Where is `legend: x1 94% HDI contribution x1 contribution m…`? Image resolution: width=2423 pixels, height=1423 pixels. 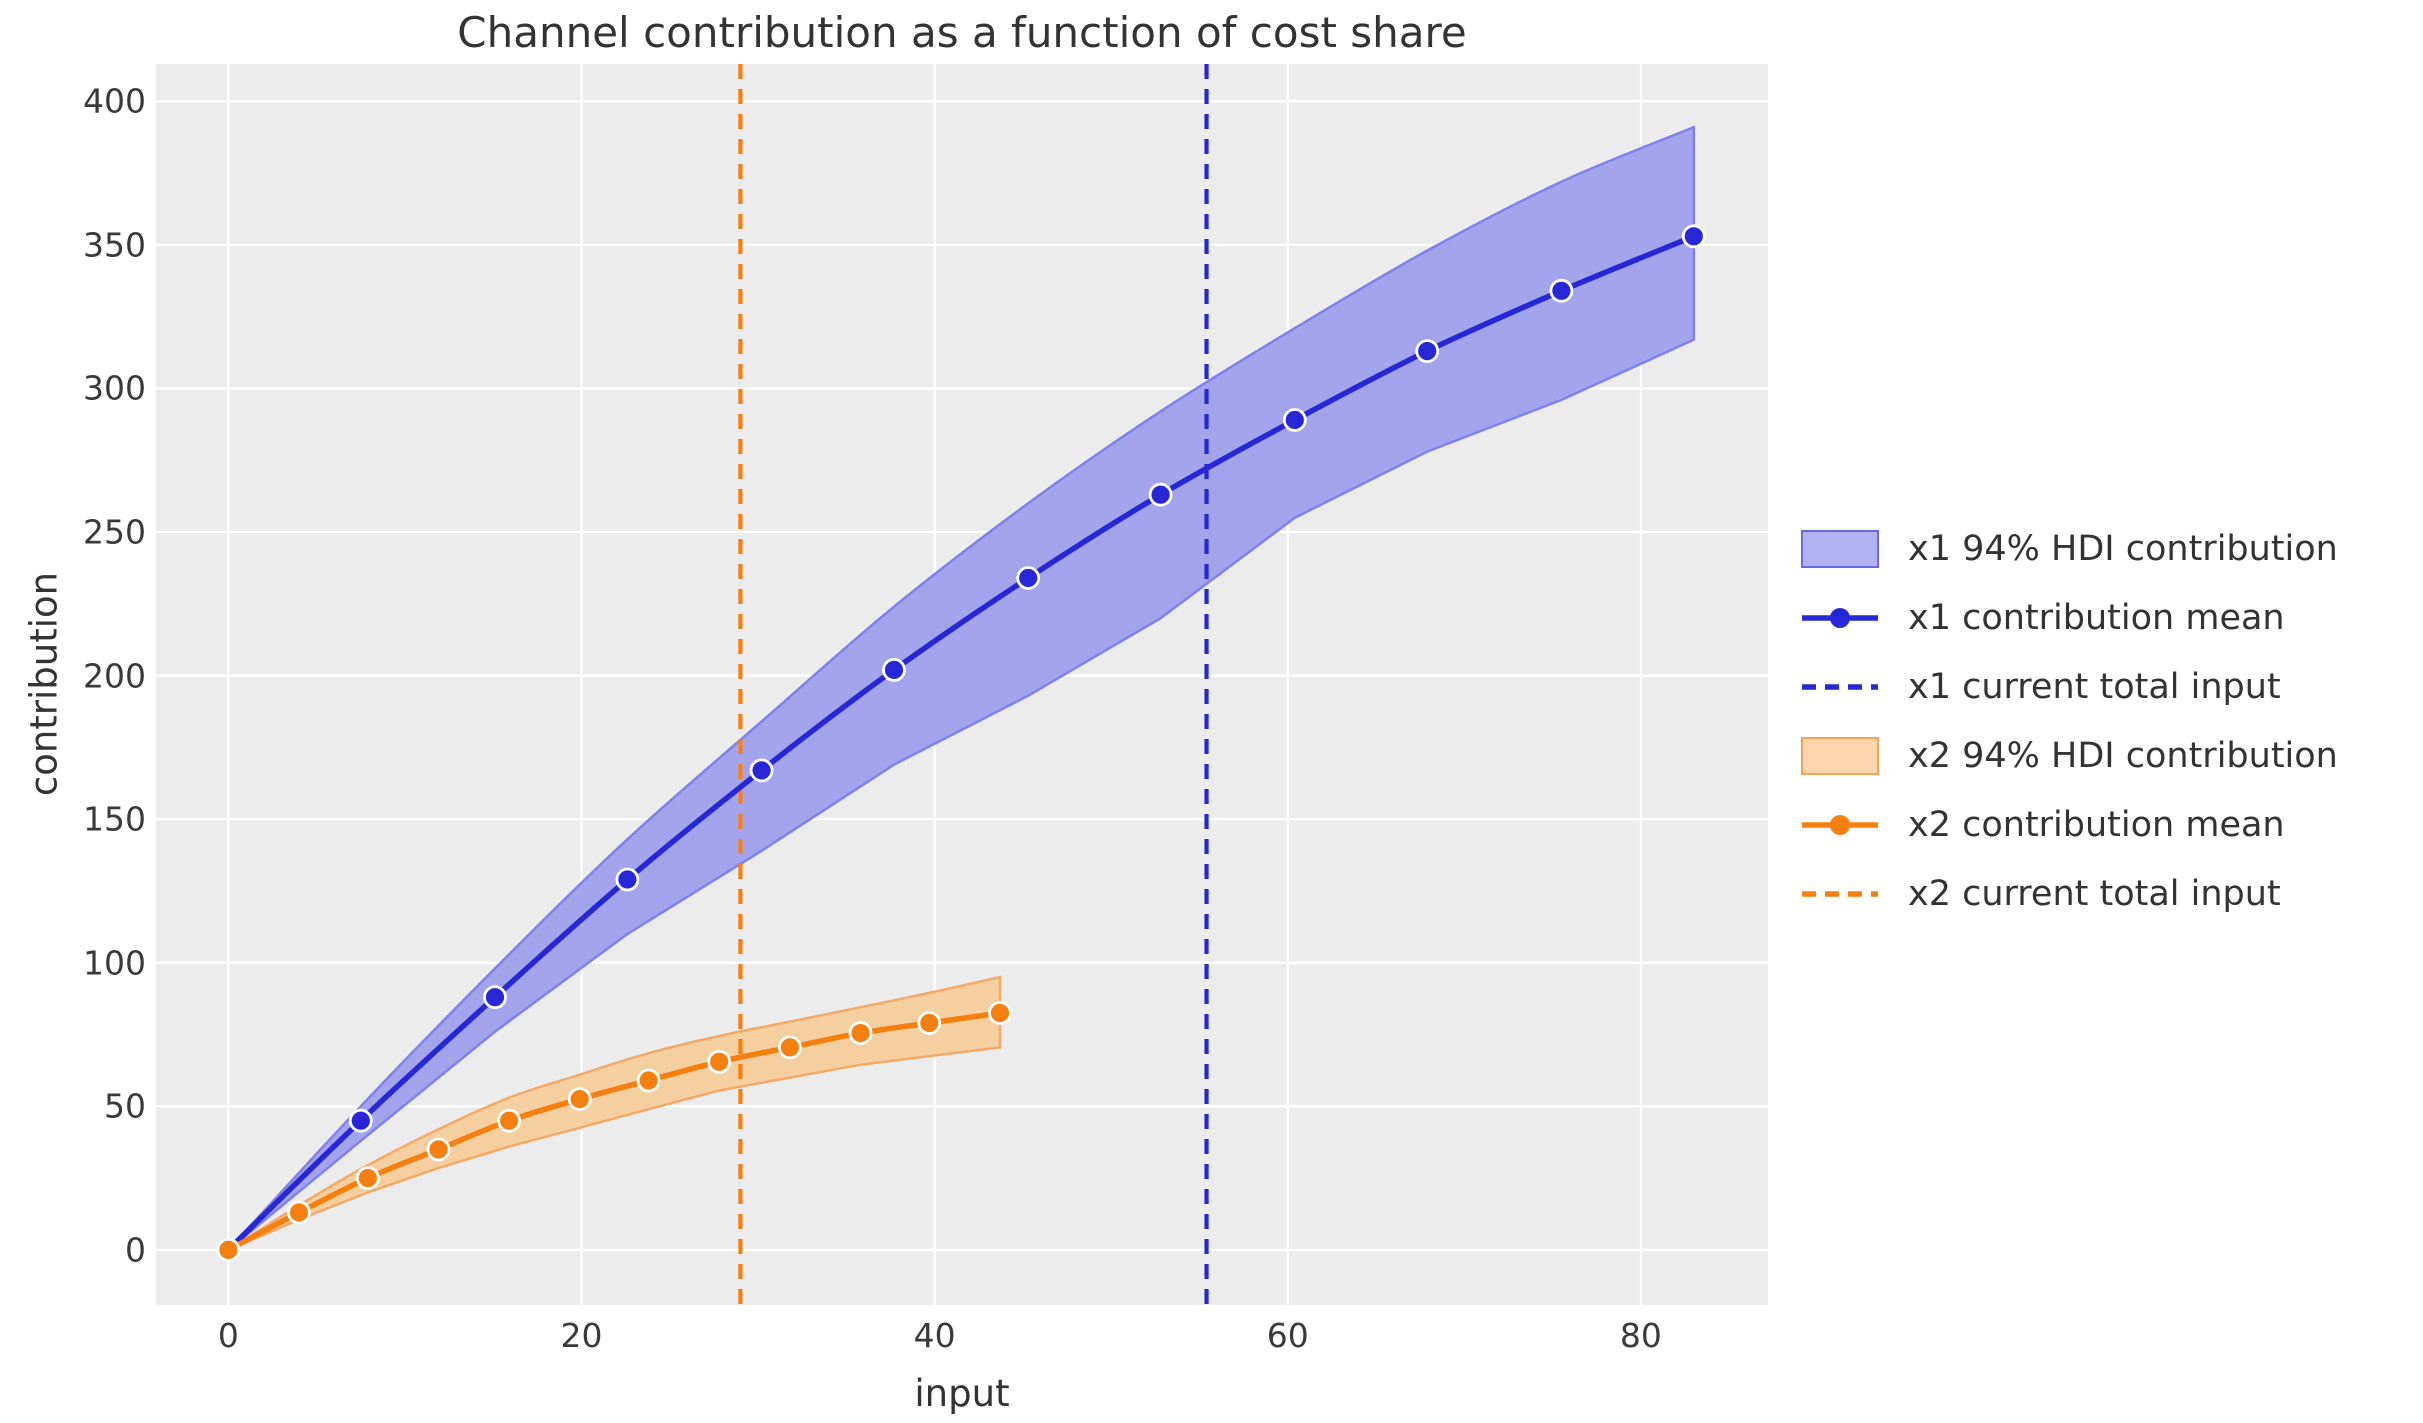
legend: x1 94% HDI contribution x1 contribution m… is located at coordinates (2069, 721).